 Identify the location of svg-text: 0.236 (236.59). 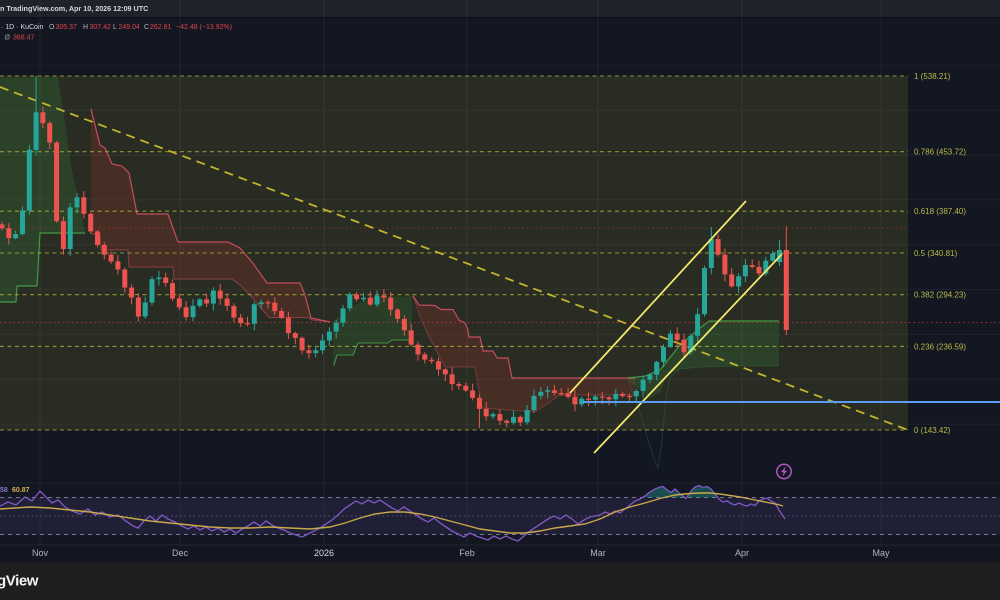
(940, 346).